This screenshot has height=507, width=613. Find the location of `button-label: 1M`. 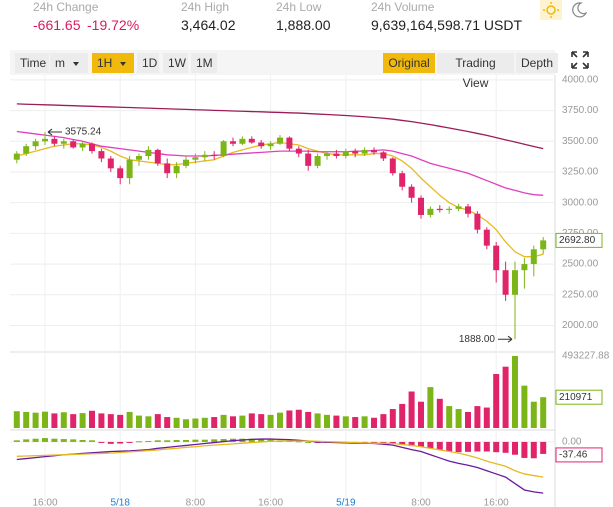

button-label: 1M is located at coordinates (204, 63).